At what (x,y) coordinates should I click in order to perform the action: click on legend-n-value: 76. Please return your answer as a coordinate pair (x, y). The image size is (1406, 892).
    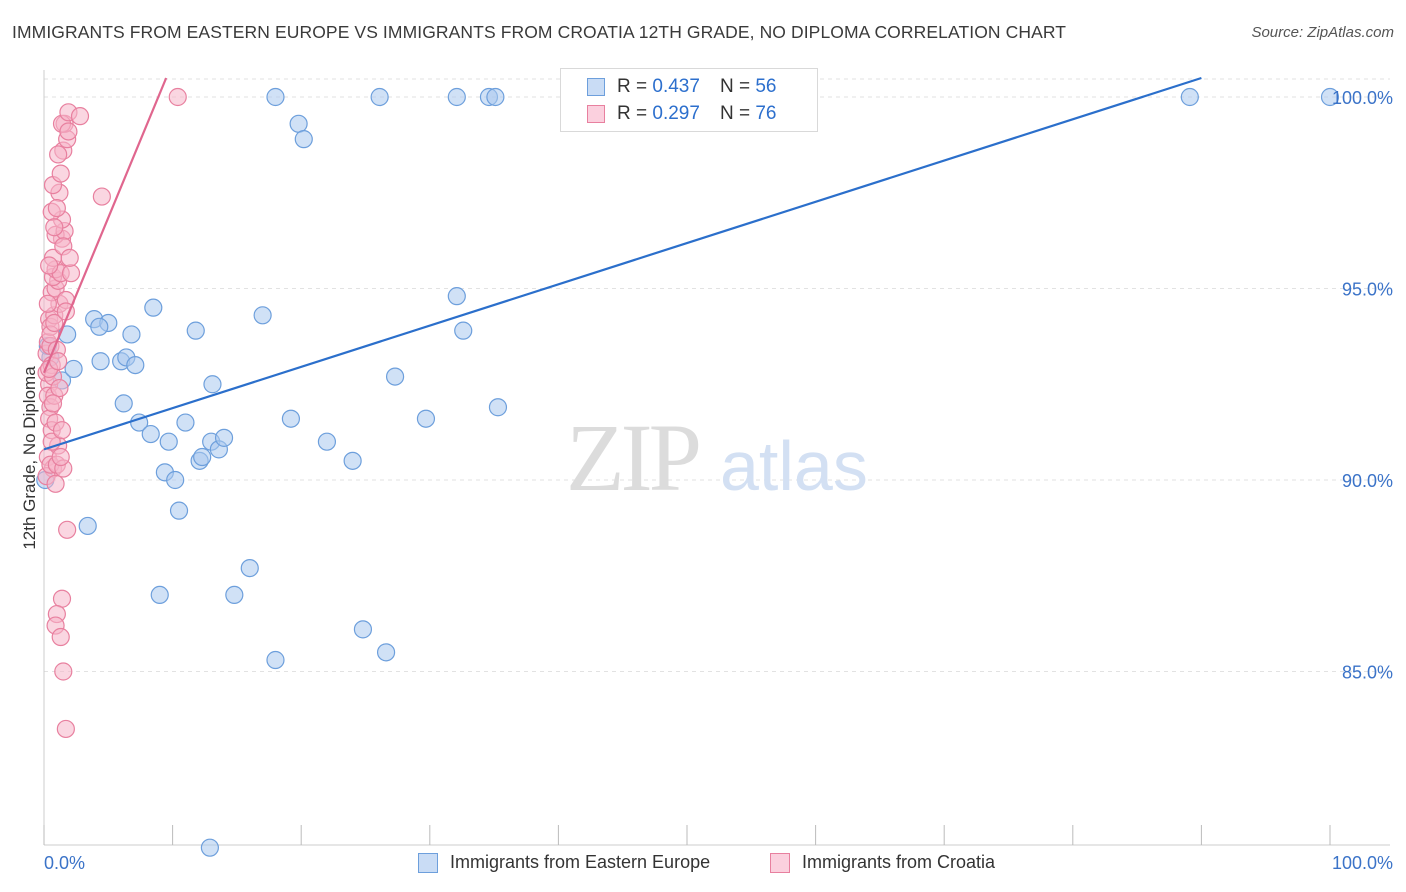
    Looking at the image, I should click on (766, 113).